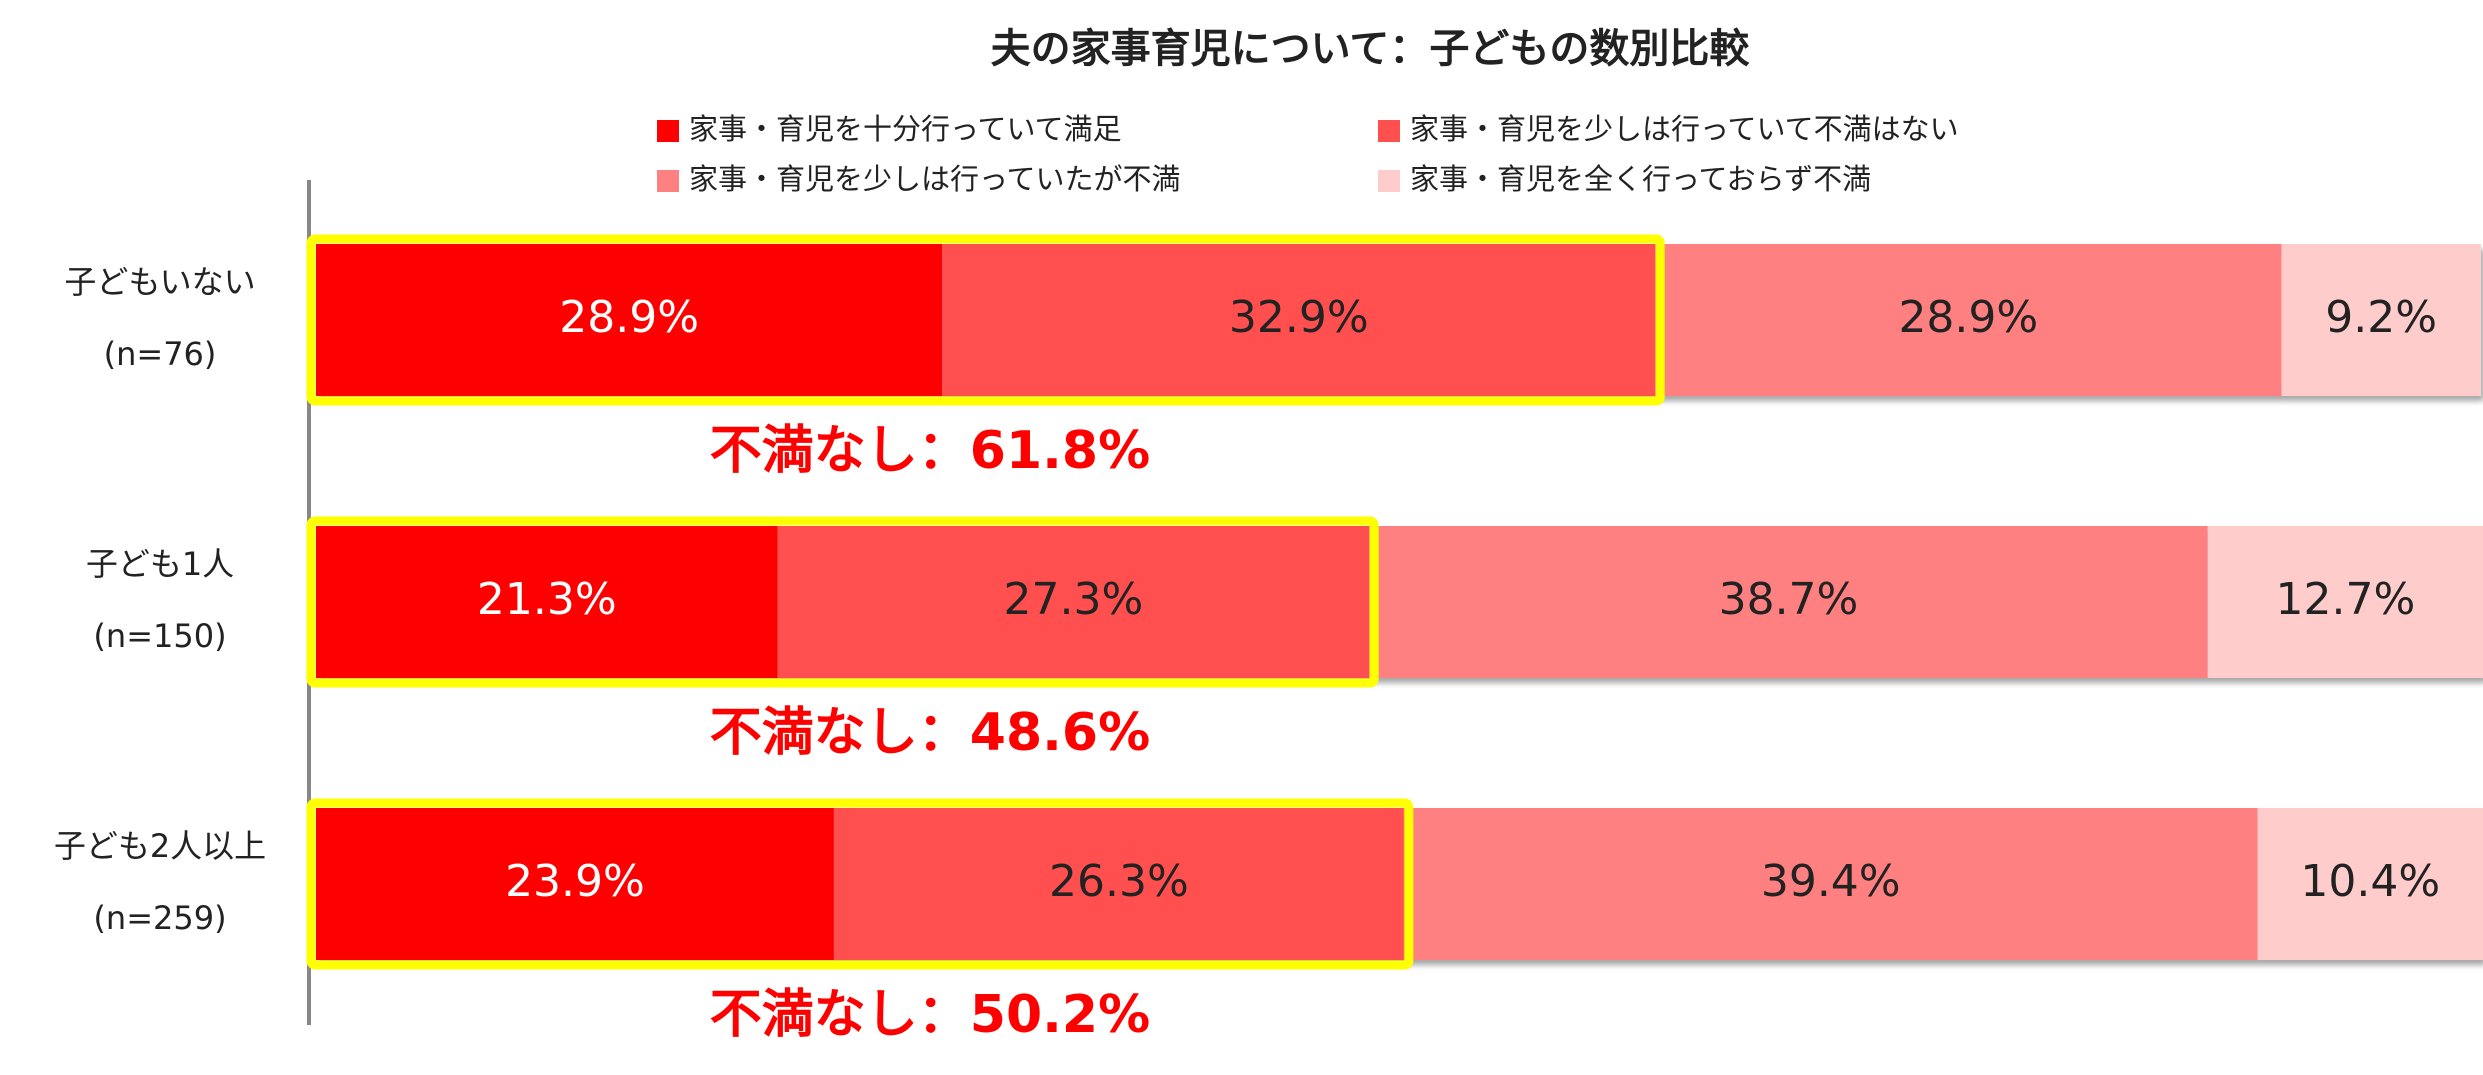 Image resolution: width=2483 pixels, height=1075 pixels. What do you see at coordinates (930, 733) in the screenshot?
I see `annotation: 不満なし：48.6%` at bounding box center [930, 733].